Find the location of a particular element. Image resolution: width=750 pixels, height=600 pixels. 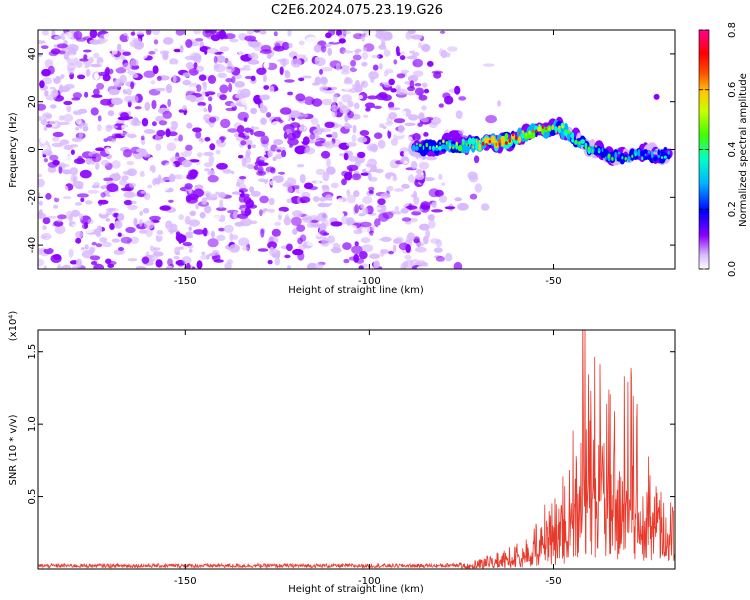

snr-y-tick-label: 1.5 is located at coordinates (32, 352).